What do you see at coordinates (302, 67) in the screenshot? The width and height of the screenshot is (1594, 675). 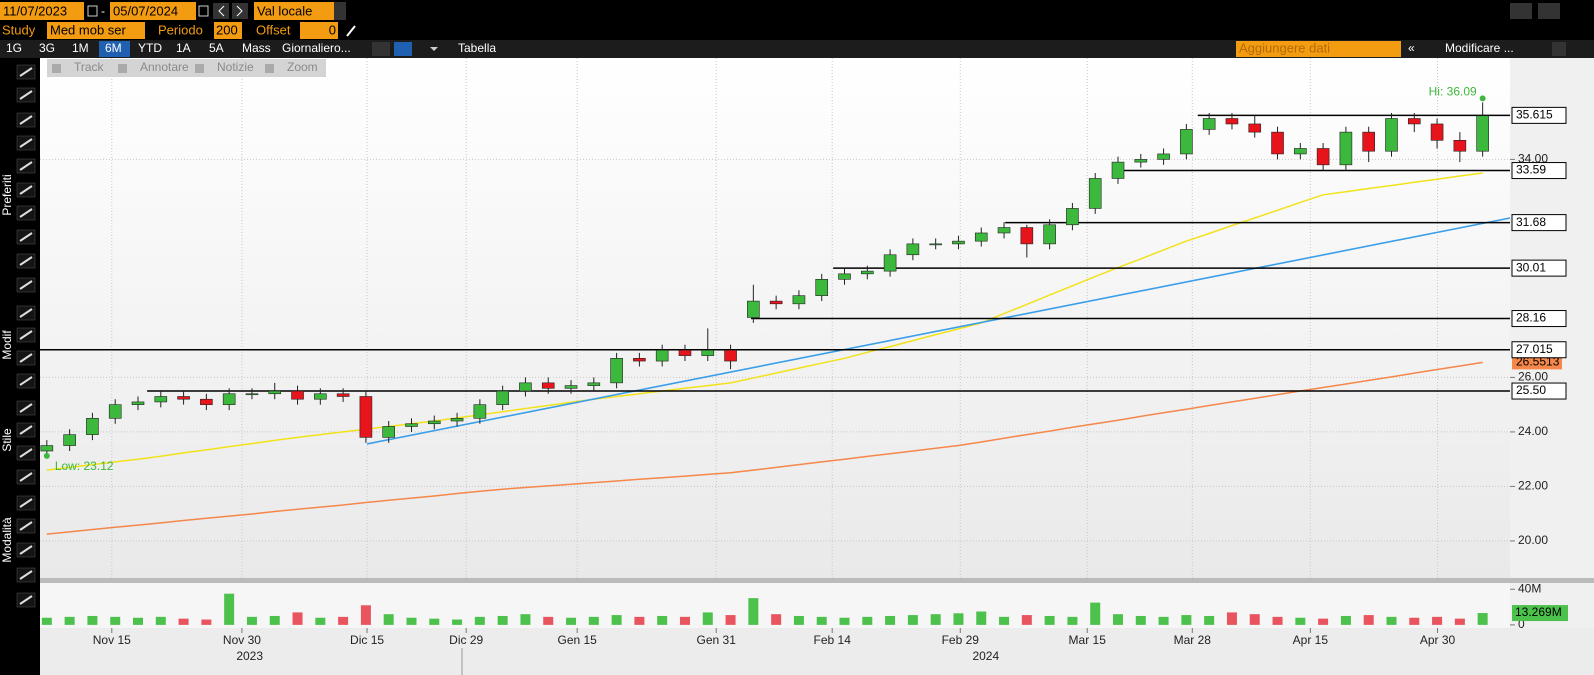 I see `mode-button: Zoom` at bounding box center [302, 67].